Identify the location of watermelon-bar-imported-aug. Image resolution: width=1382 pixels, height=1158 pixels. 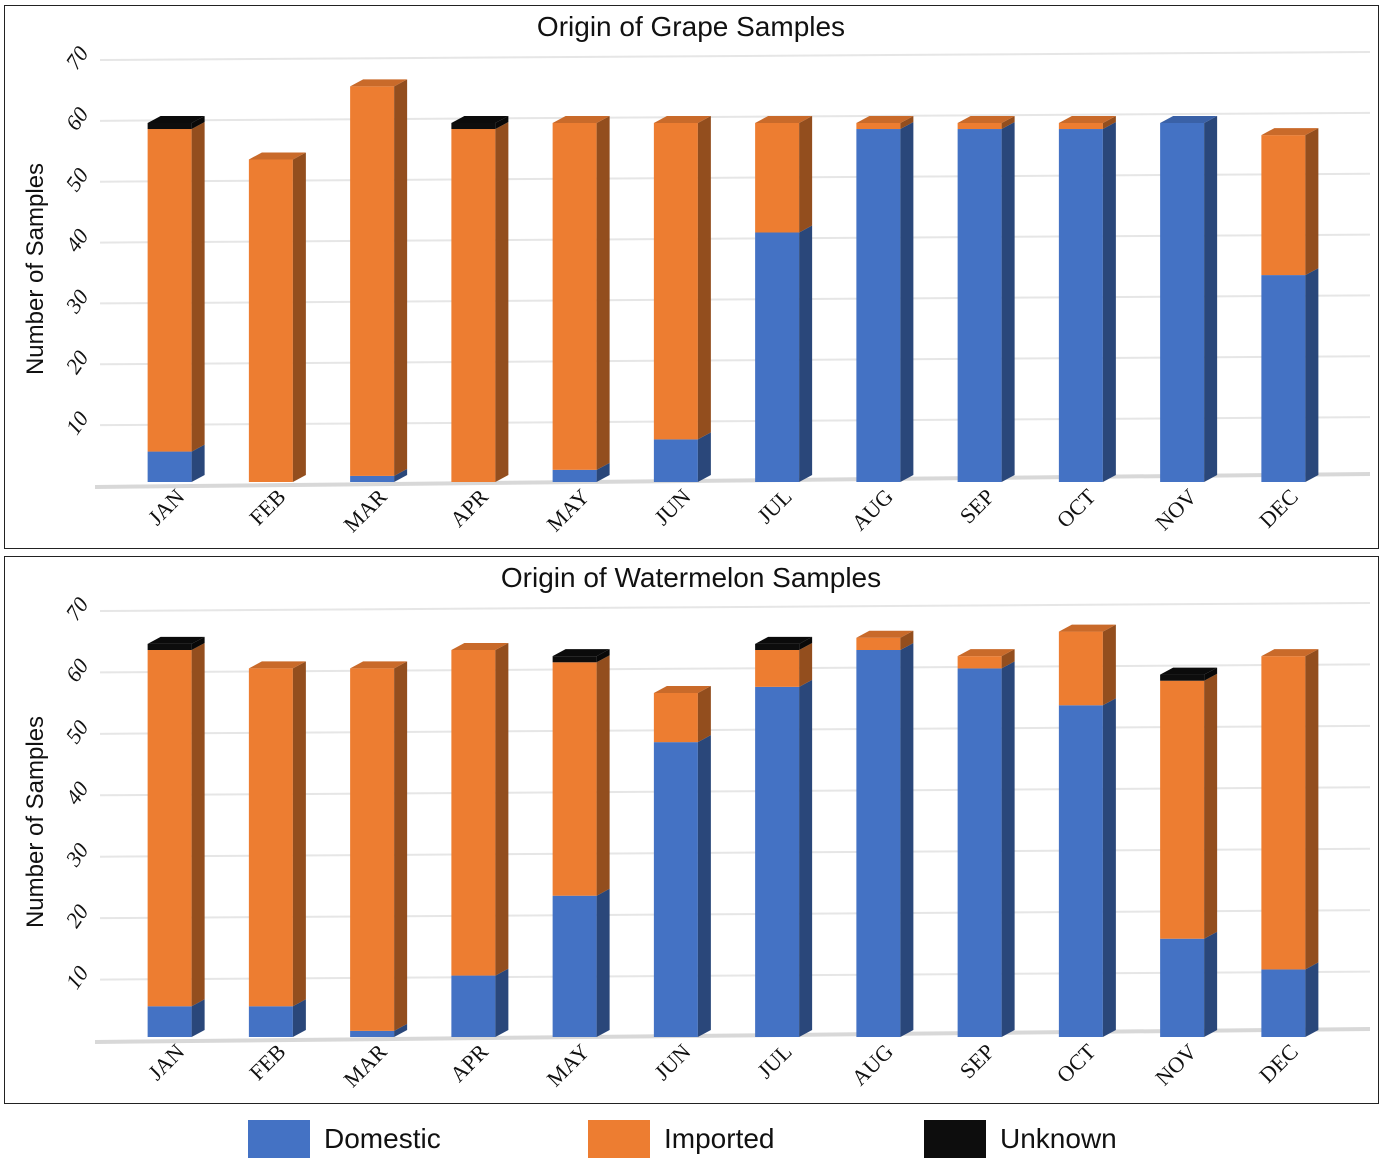
(878, 643).